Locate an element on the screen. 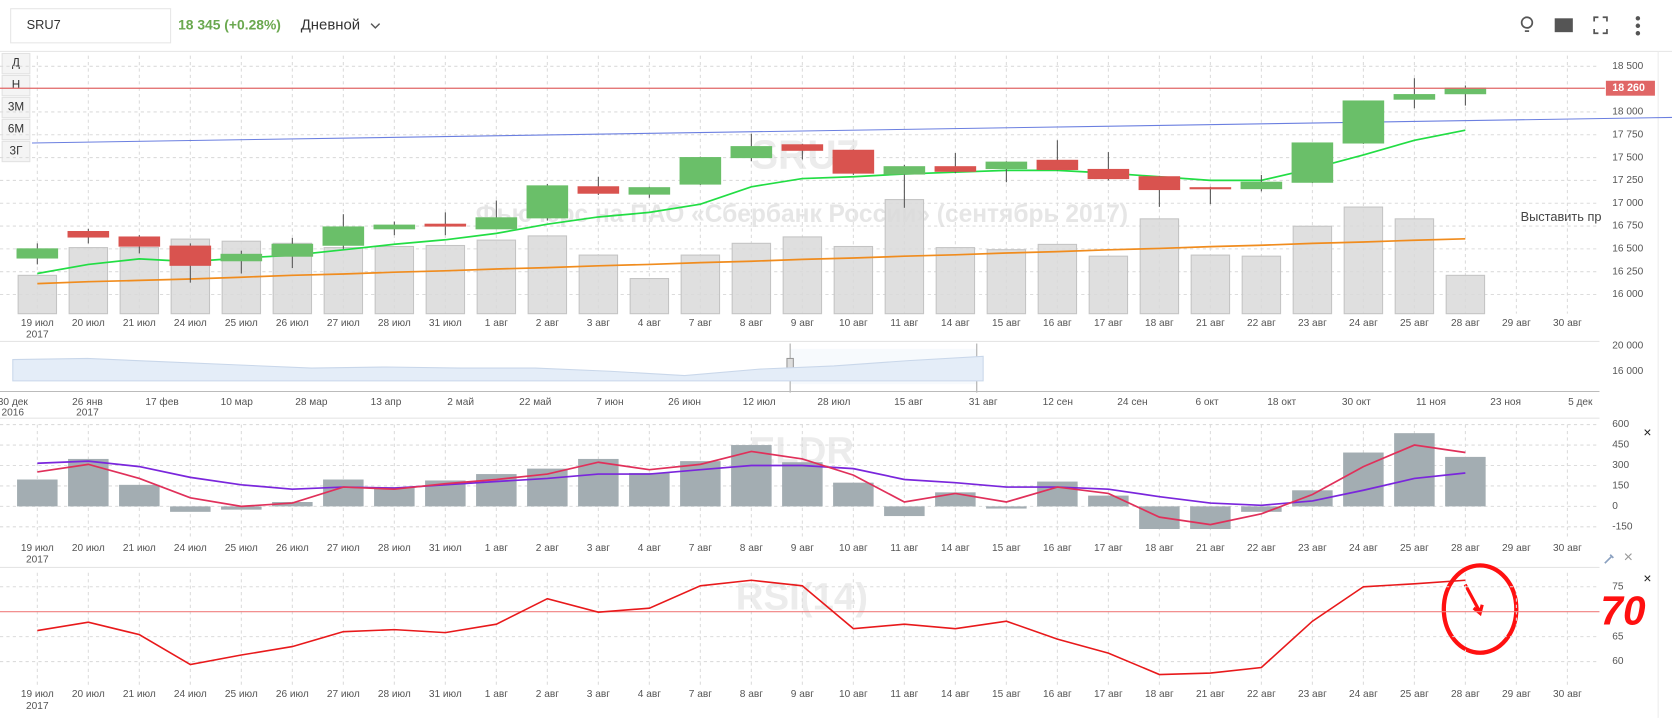  order-button is located at coordinates (1559, 218).